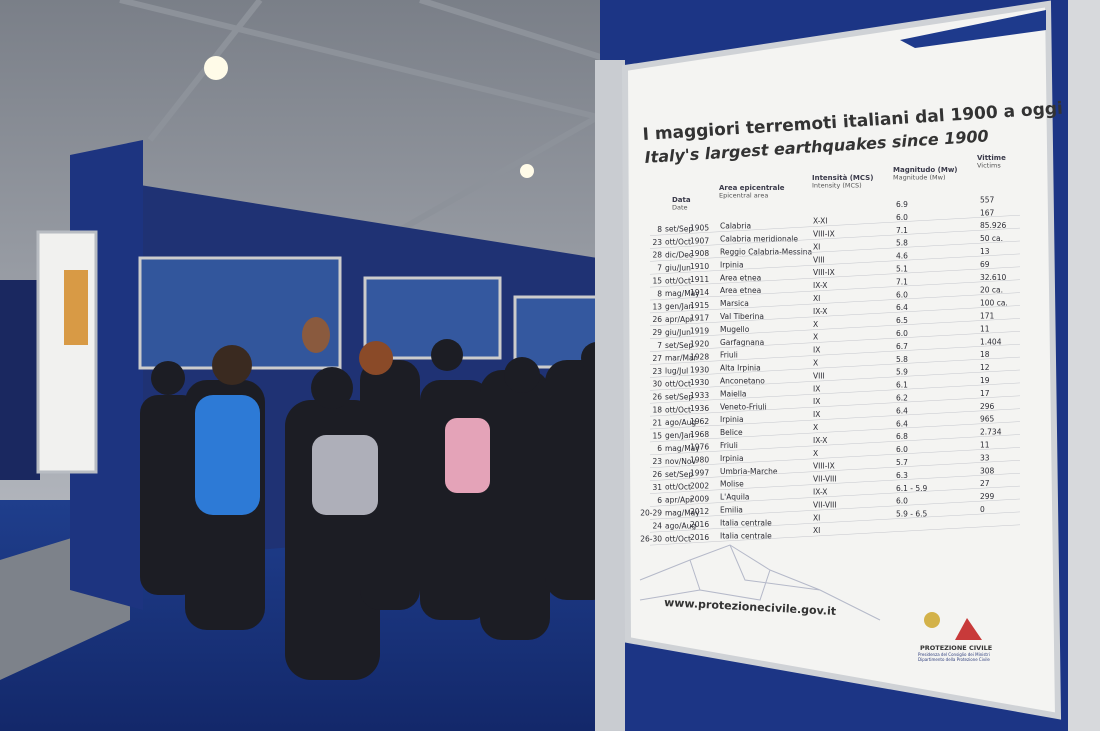 This screenshot has width=1100, height=731. I want to click on victims: 100 ca., so click(994, 303).